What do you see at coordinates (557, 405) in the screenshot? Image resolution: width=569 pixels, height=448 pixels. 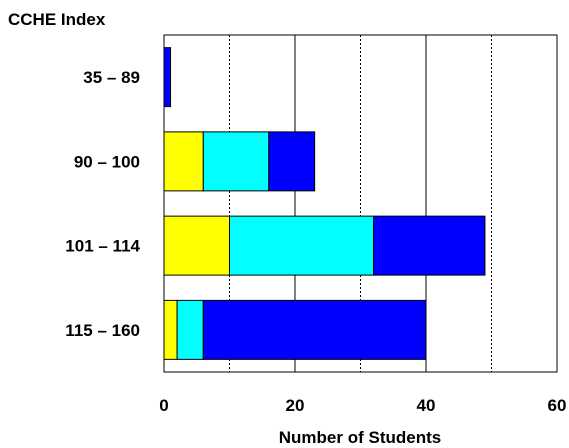 I see `x-tick-label: 60` at bounding box center [557, 405].